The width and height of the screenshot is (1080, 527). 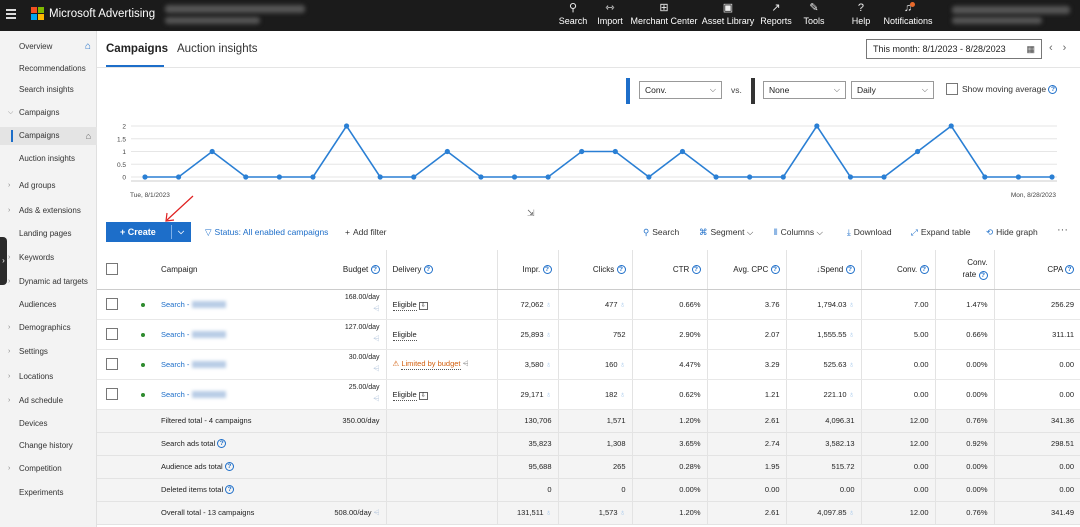 What do you see at coordinates (48, 234) in the screenshot?
I see `sidebar-item-landing-pages: Landing pages` at bounding box center [48, 234].